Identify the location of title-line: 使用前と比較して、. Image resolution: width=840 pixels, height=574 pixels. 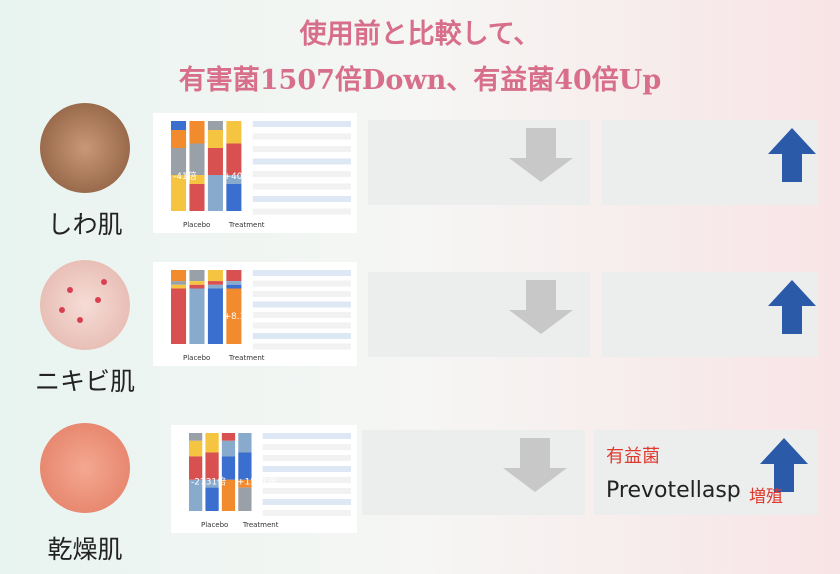
(420, 34).